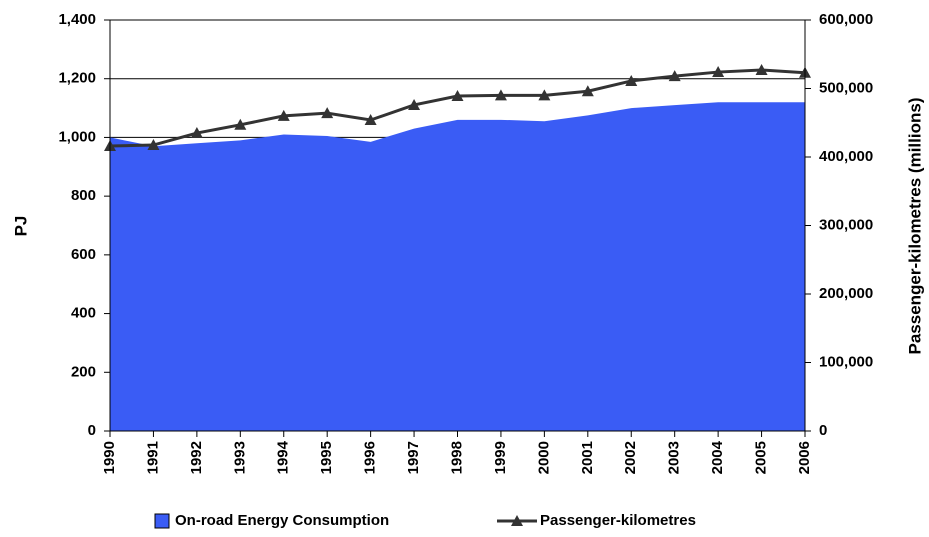  What do you see at coordinates (846, 293) in the screenshot?
I see `y2-tick-label: 200,000` at bounding box center [846, 293].